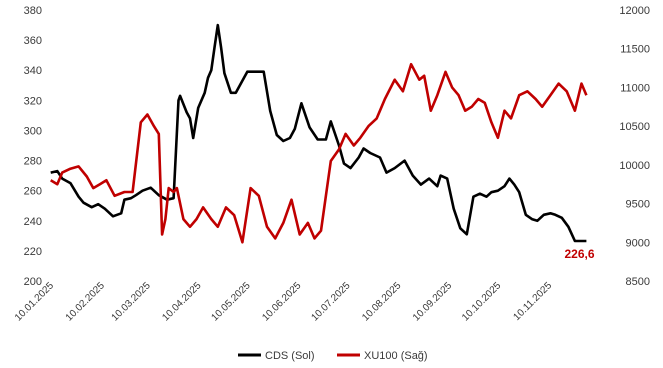 The height and width of the screenshot is (368, 663). Describe the element at coordinates (634, 166) in the screenshot. I see `y-right-tick-label: 10000` at that location.